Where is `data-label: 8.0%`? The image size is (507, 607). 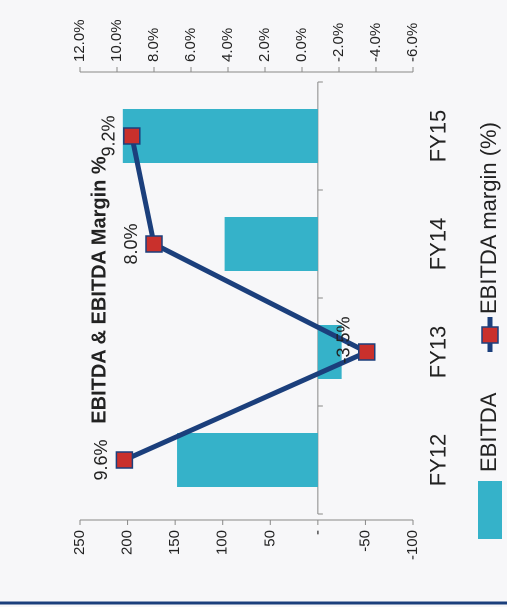 data-label: 8.0% is located at coordinates (131, 243).